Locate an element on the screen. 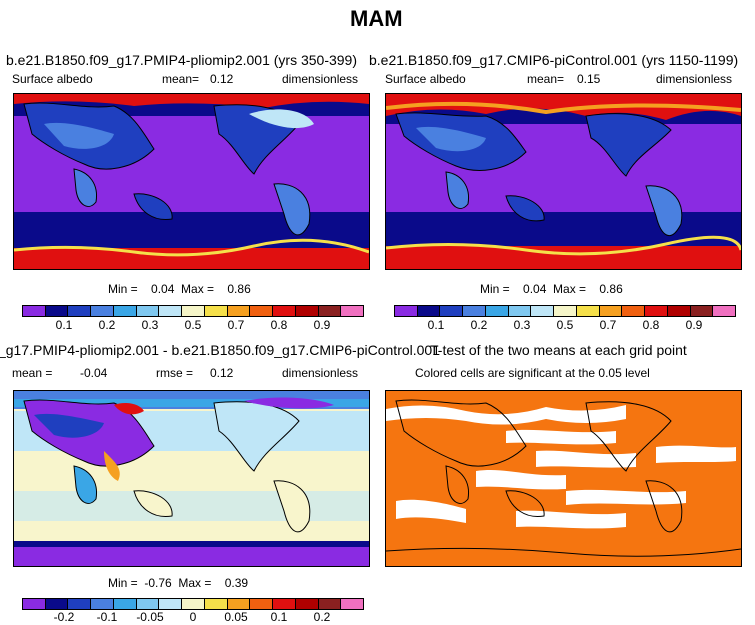  colorbar-tick-label: -0.2 is located at coordinates (64, 617).